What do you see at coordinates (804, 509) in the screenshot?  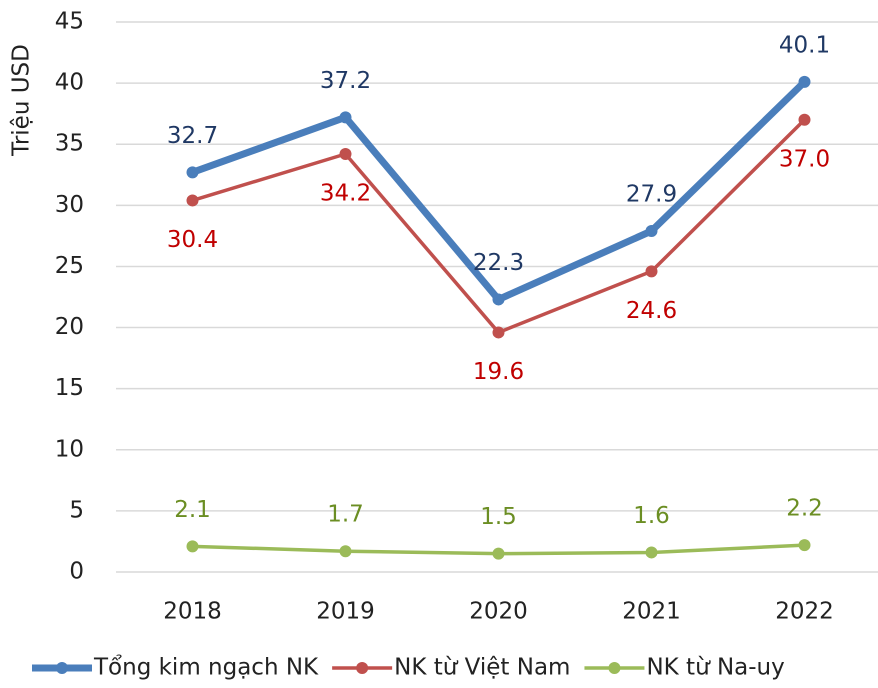 I see `data-label: 2.2` at bounding box center [804, 509].